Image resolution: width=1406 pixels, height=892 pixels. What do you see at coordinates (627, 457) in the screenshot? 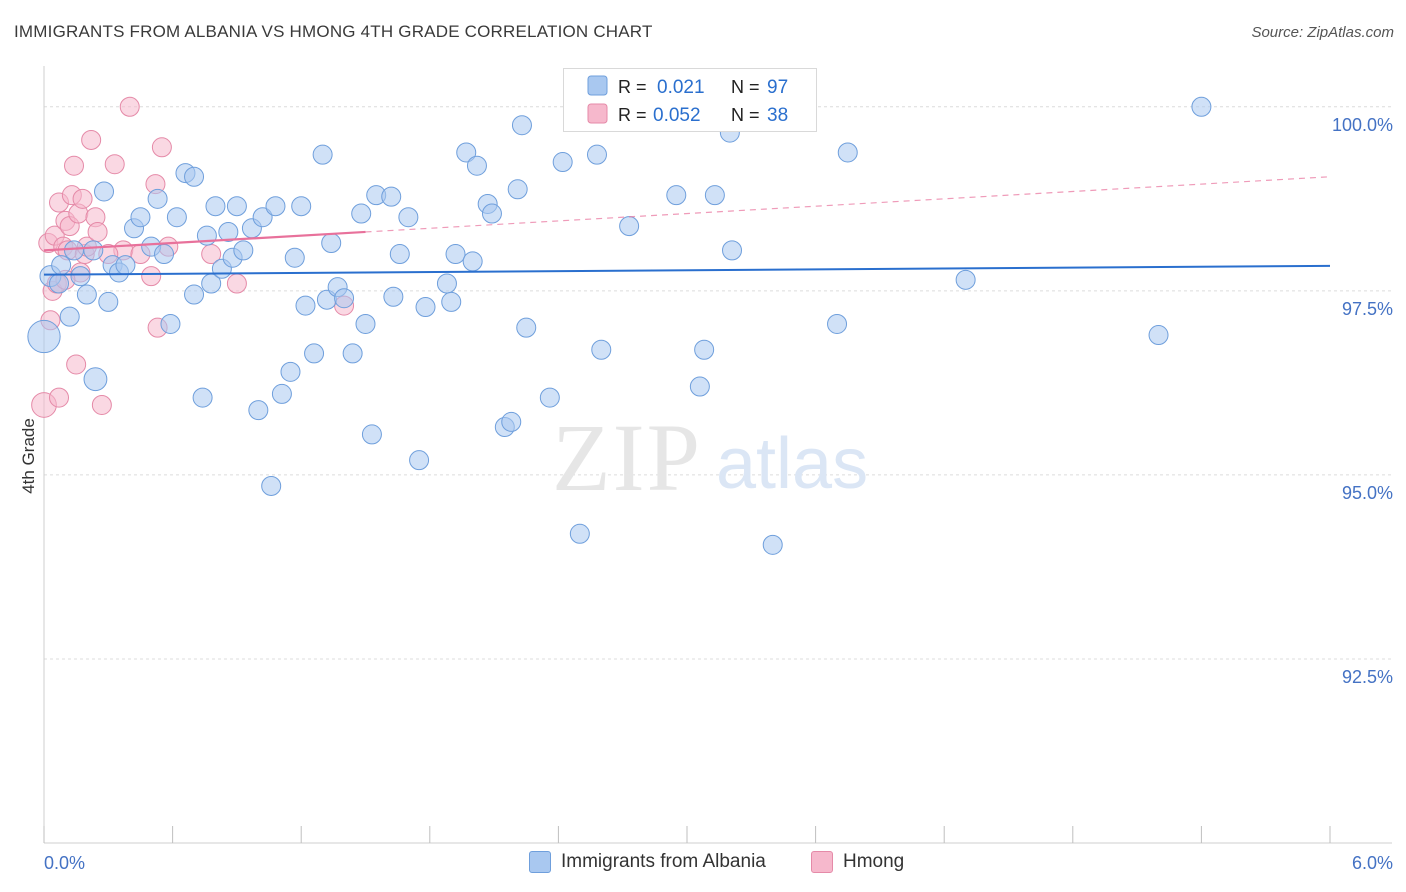
I see `watermark-zip: ZIP` at bounding box center [627, 457].